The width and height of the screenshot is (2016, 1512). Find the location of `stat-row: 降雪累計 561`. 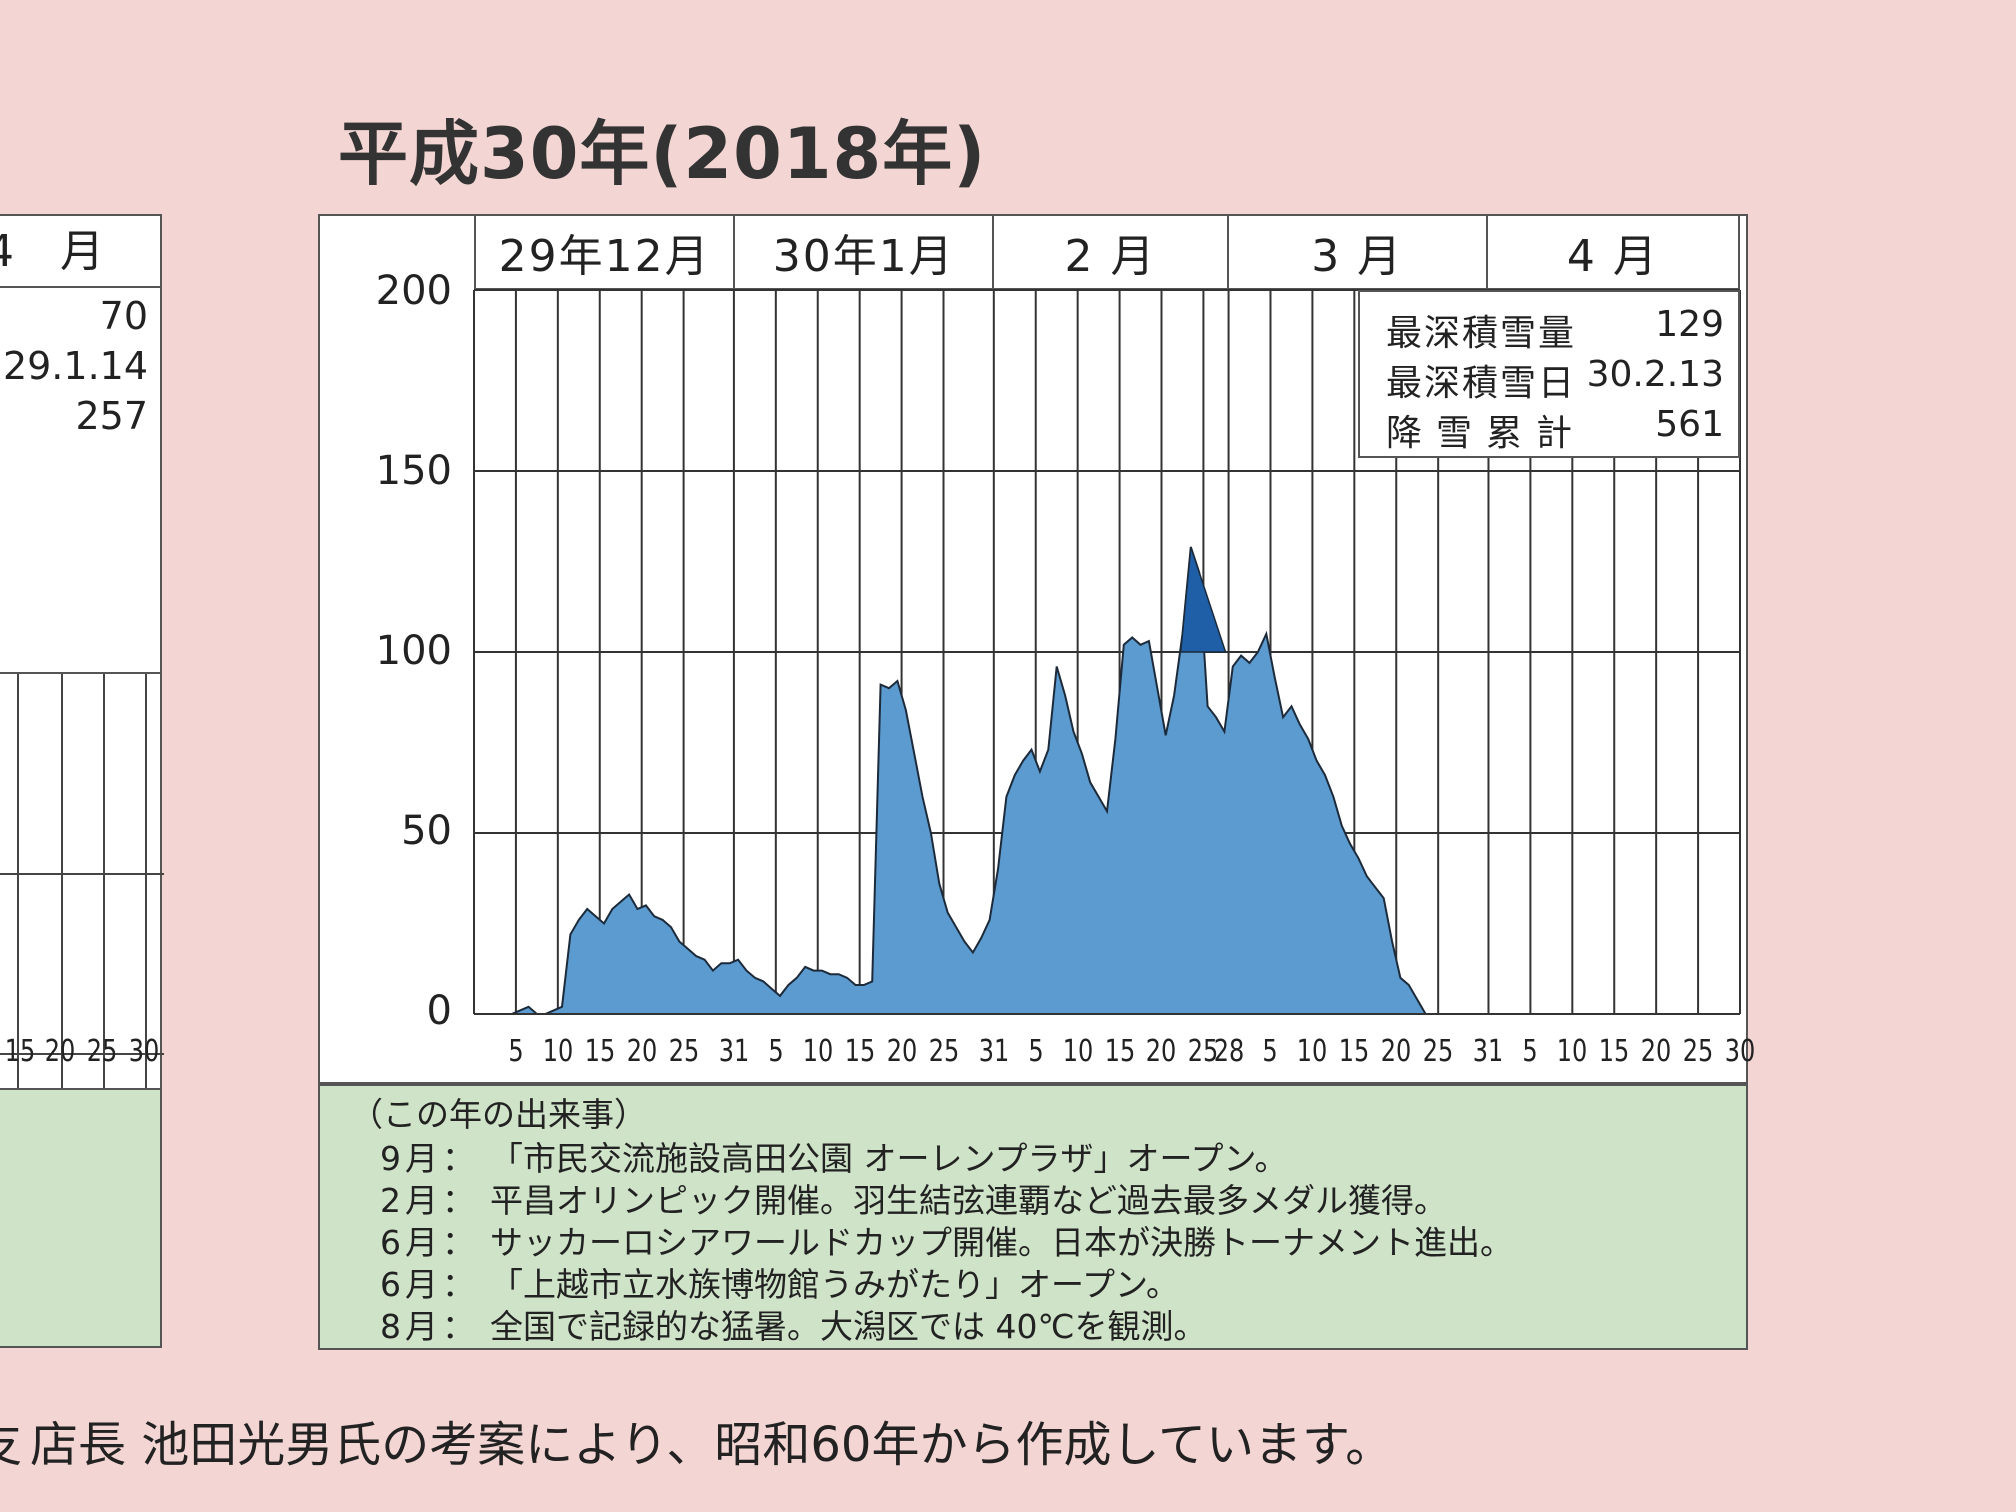

stat-row: 降雪累計 561 is located at coordinates (1555, 429).